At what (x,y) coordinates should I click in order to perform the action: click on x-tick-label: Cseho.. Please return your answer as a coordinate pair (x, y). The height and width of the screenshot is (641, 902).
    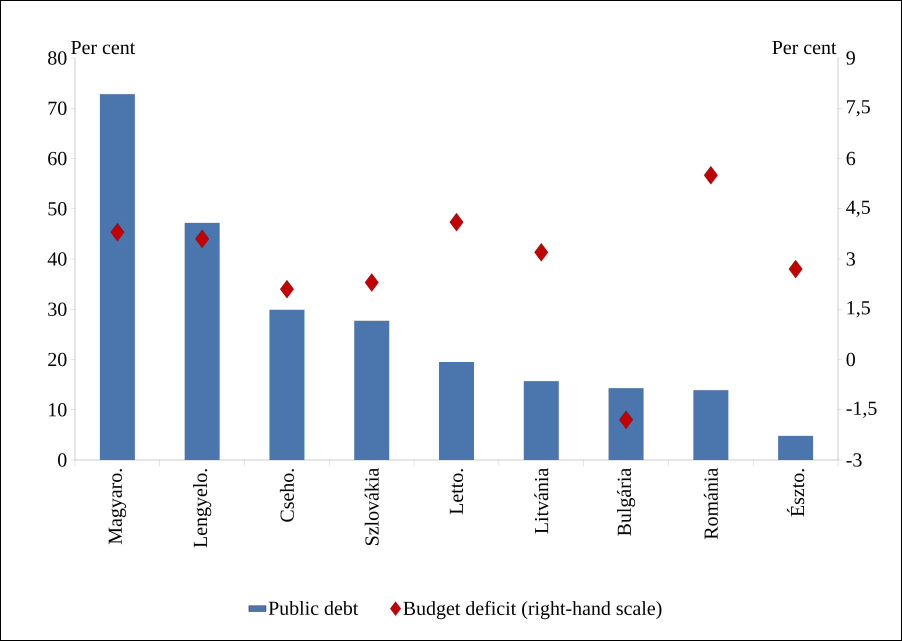
    Looking at the image, I should click on (287, 495).